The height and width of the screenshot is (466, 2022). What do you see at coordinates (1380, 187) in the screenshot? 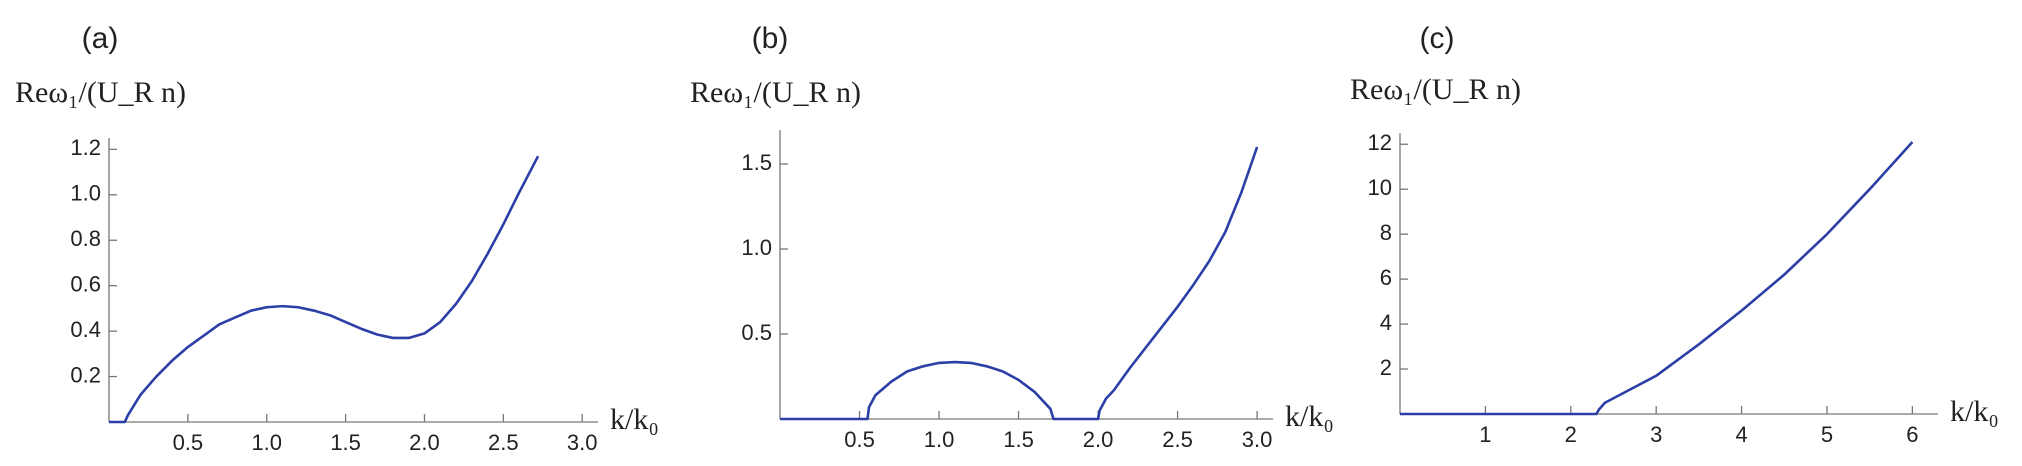
I see `y-tick-label: 10` at bounding box center [1380, 187].